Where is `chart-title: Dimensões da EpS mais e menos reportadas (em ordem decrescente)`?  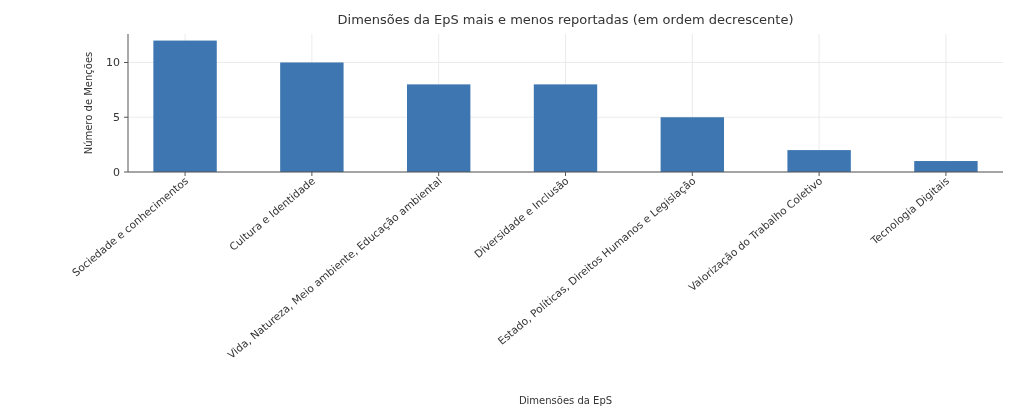 chart-title: Dimensões da EpS mais e menos reportadas (em ordem decrescente) is located at coordinates (565, 19).